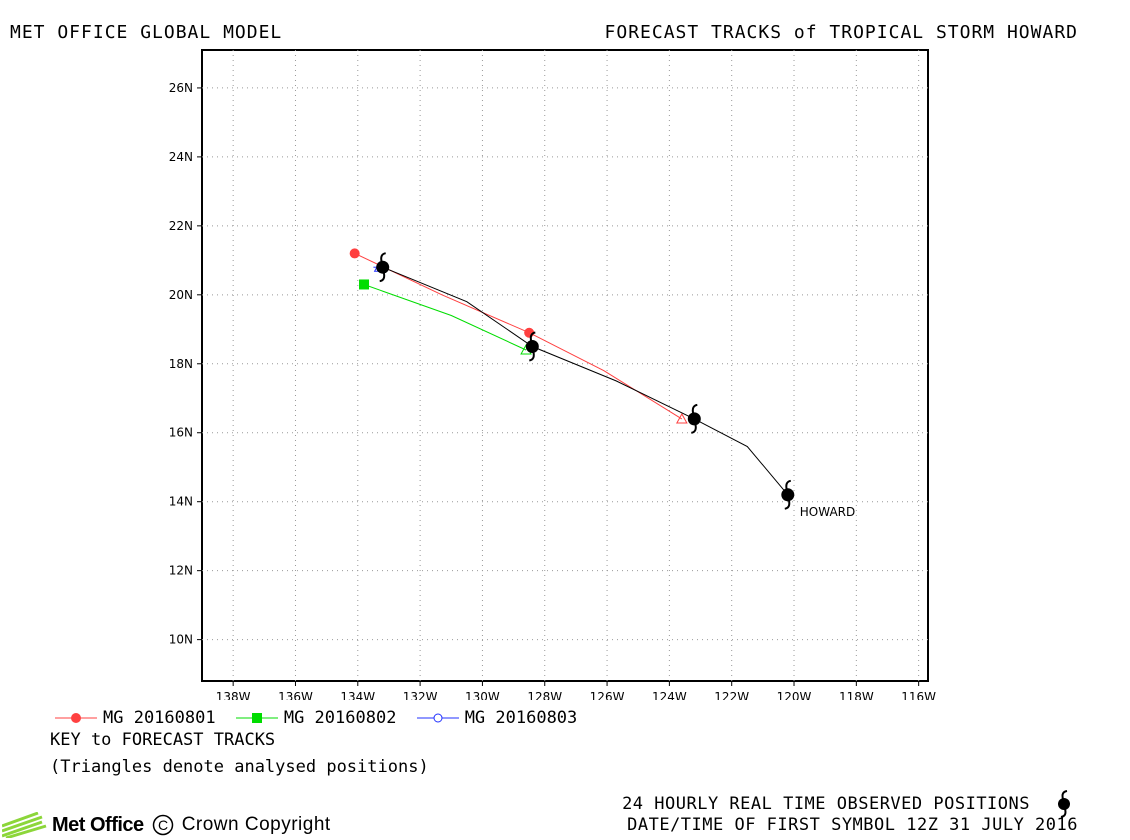 The height and width of the screenshot is (840, 1130). Describe the element at coordinates (585, 381) in the screenshot. I see `observed-track` at that location.